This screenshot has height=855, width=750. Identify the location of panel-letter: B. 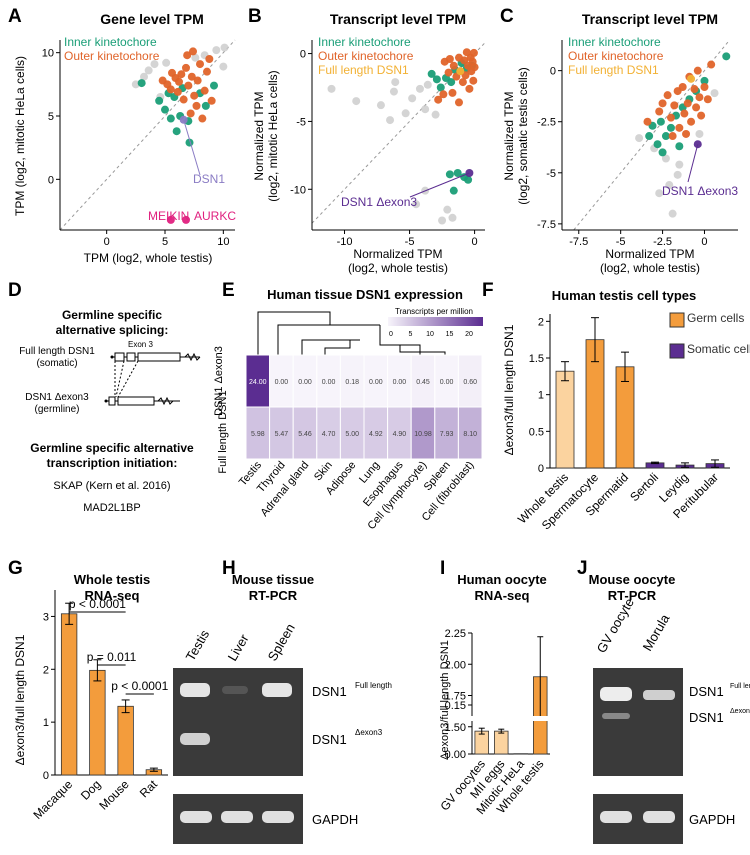
(255, 16).